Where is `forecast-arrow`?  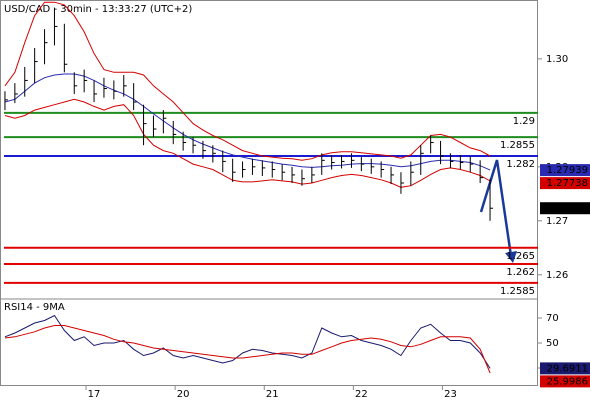 forecast-arrow is located at coordinates (496, 208).